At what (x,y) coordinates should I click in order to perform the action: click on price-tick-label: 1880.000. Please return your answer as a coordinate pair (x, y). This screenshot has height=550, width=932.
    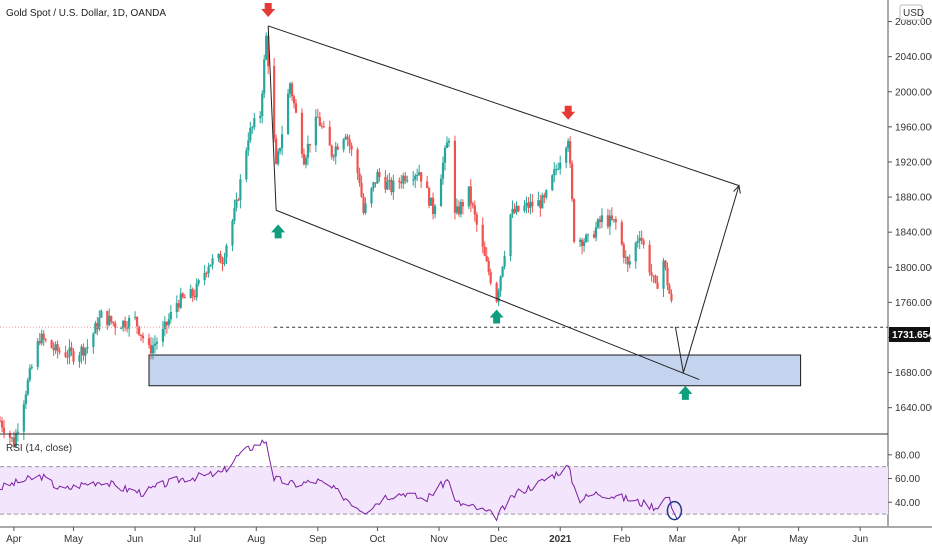
    Looking at the image, I should click on (913, 198).